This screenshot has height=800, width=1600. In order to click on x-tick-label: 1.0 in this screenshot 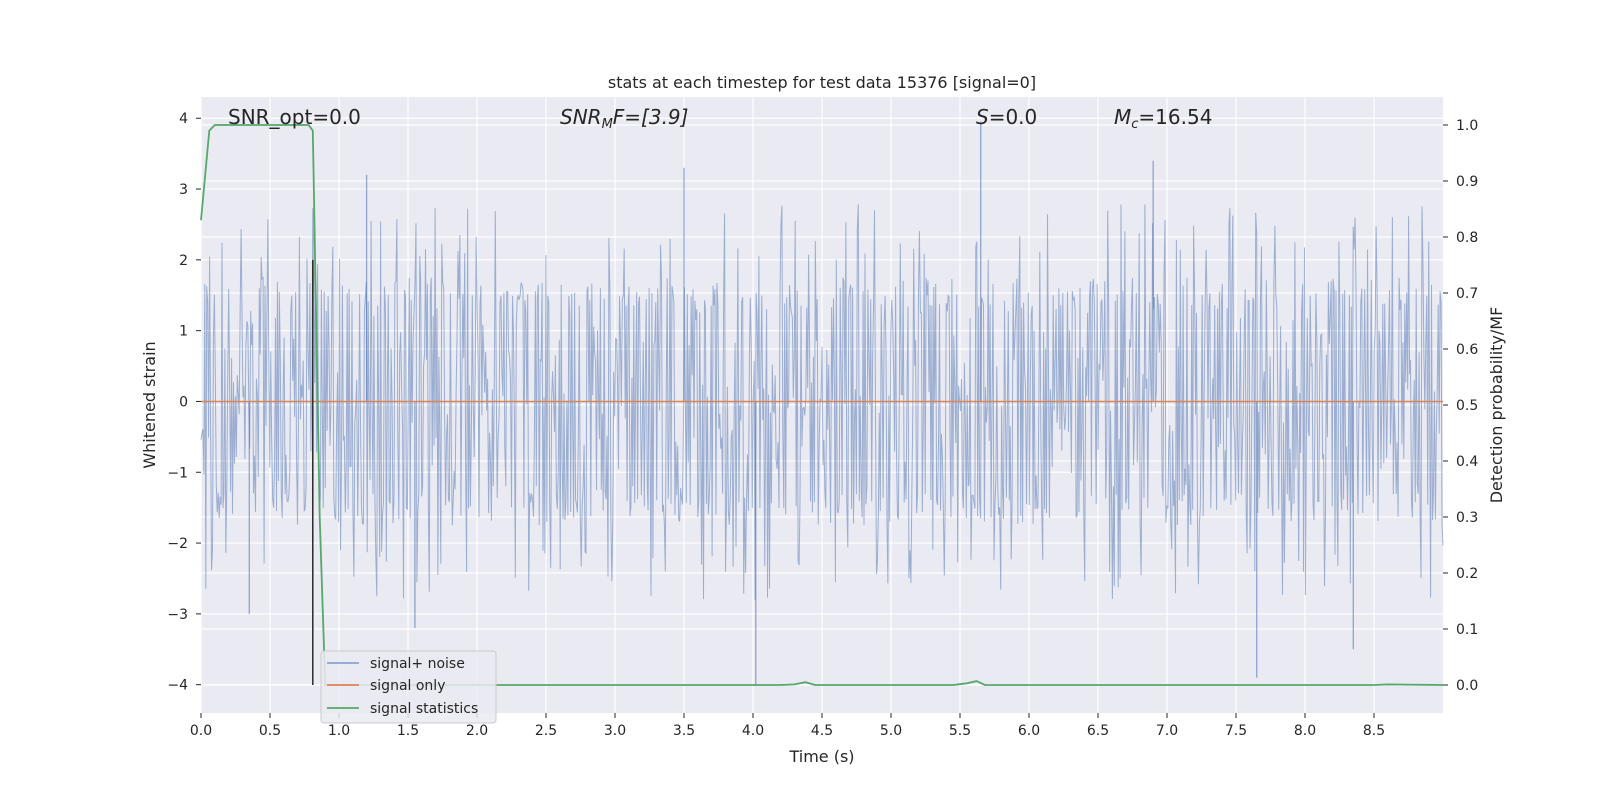, I will do `click(339, 731)`.